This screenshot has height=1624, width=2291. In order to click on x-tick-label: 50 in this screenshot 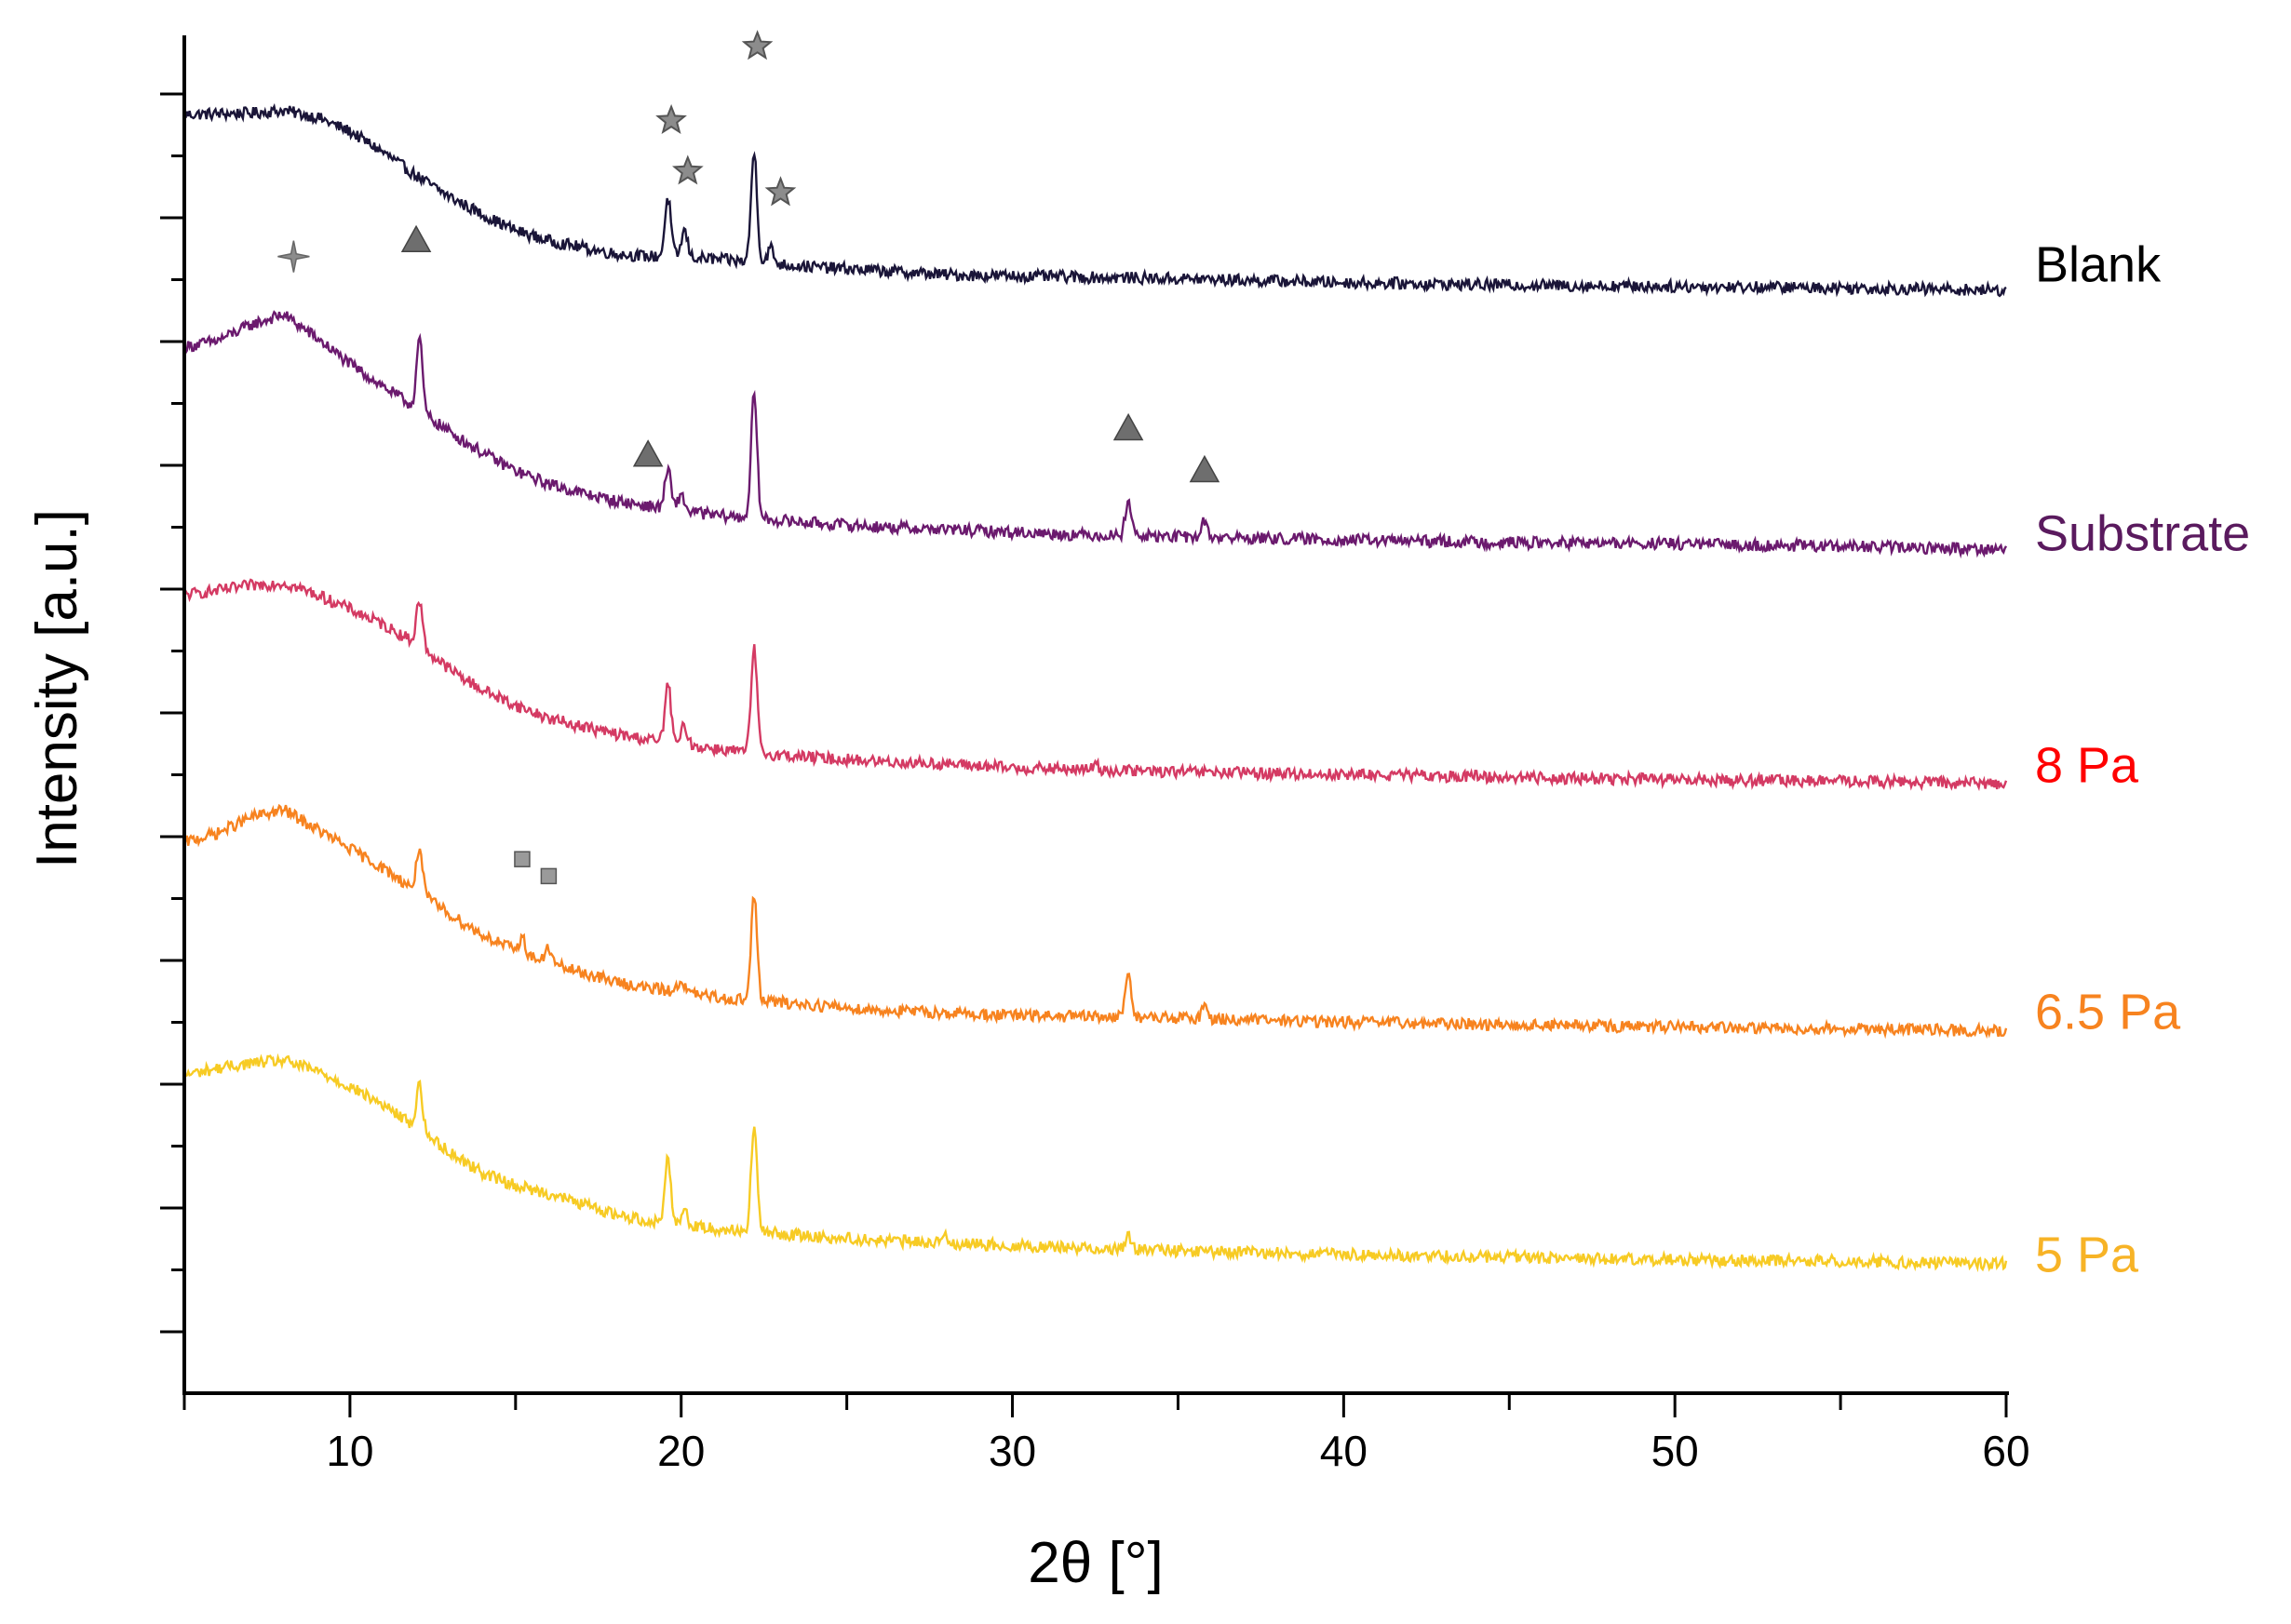, I will do `click(1675, 1451)`.